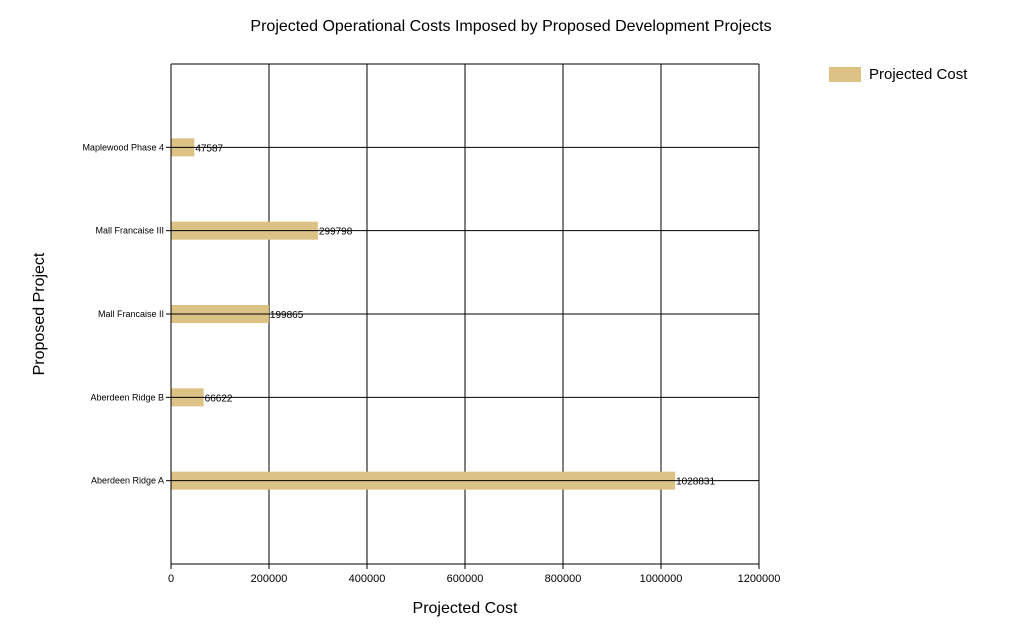 This screenshot has width=1024, height=643. Describe the element at coordinates (171, 579) in the screenshot. I see `x-tick-label: 0` at that location.